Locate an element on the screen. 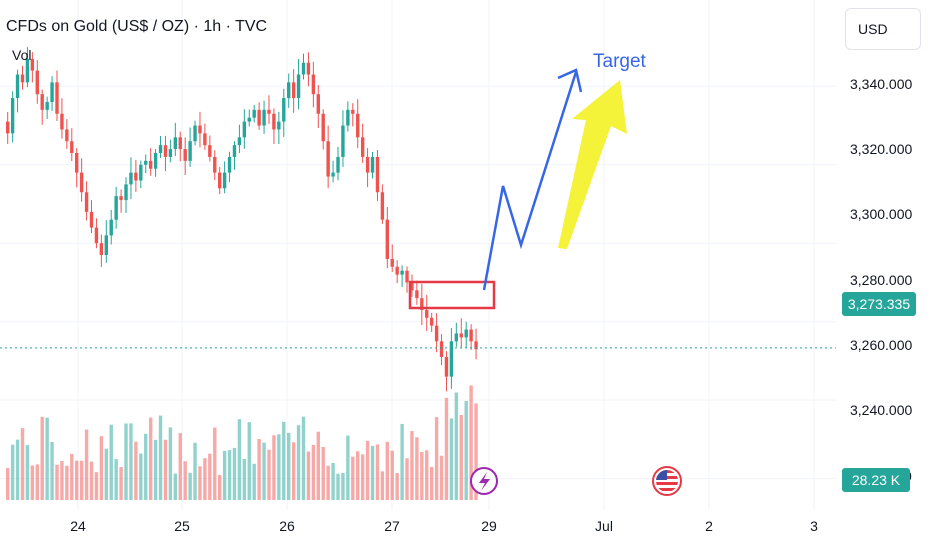 The width and height of the screenshot is (932, 550). price-tick-label: 3,280.000 is located at coordinates (881, 280).